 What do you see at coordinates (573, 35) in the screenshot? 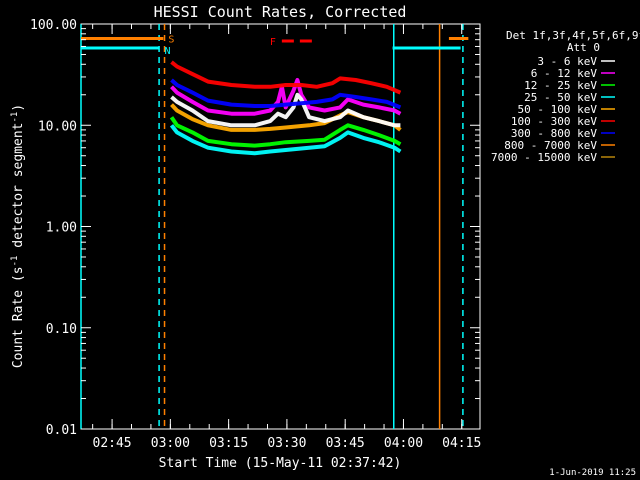
I see `legend-title: Det 1f,3f,4f,5f,6f,9f,` at bounding box center [573, 35].